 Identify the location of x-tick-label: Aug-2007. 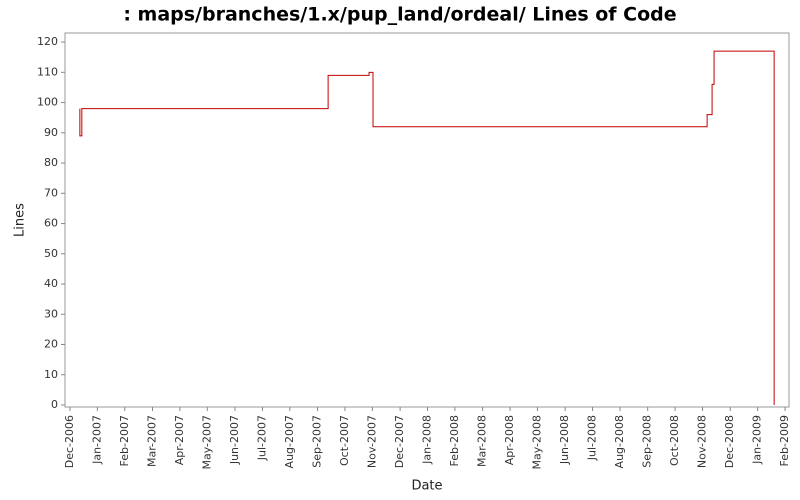
(289, 441).